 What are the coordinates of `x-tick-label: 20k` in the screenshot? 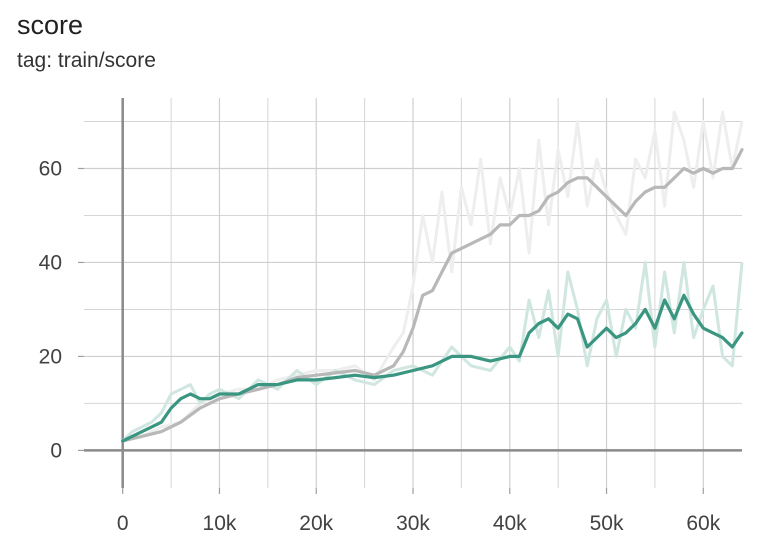 It's located at (316, 523).